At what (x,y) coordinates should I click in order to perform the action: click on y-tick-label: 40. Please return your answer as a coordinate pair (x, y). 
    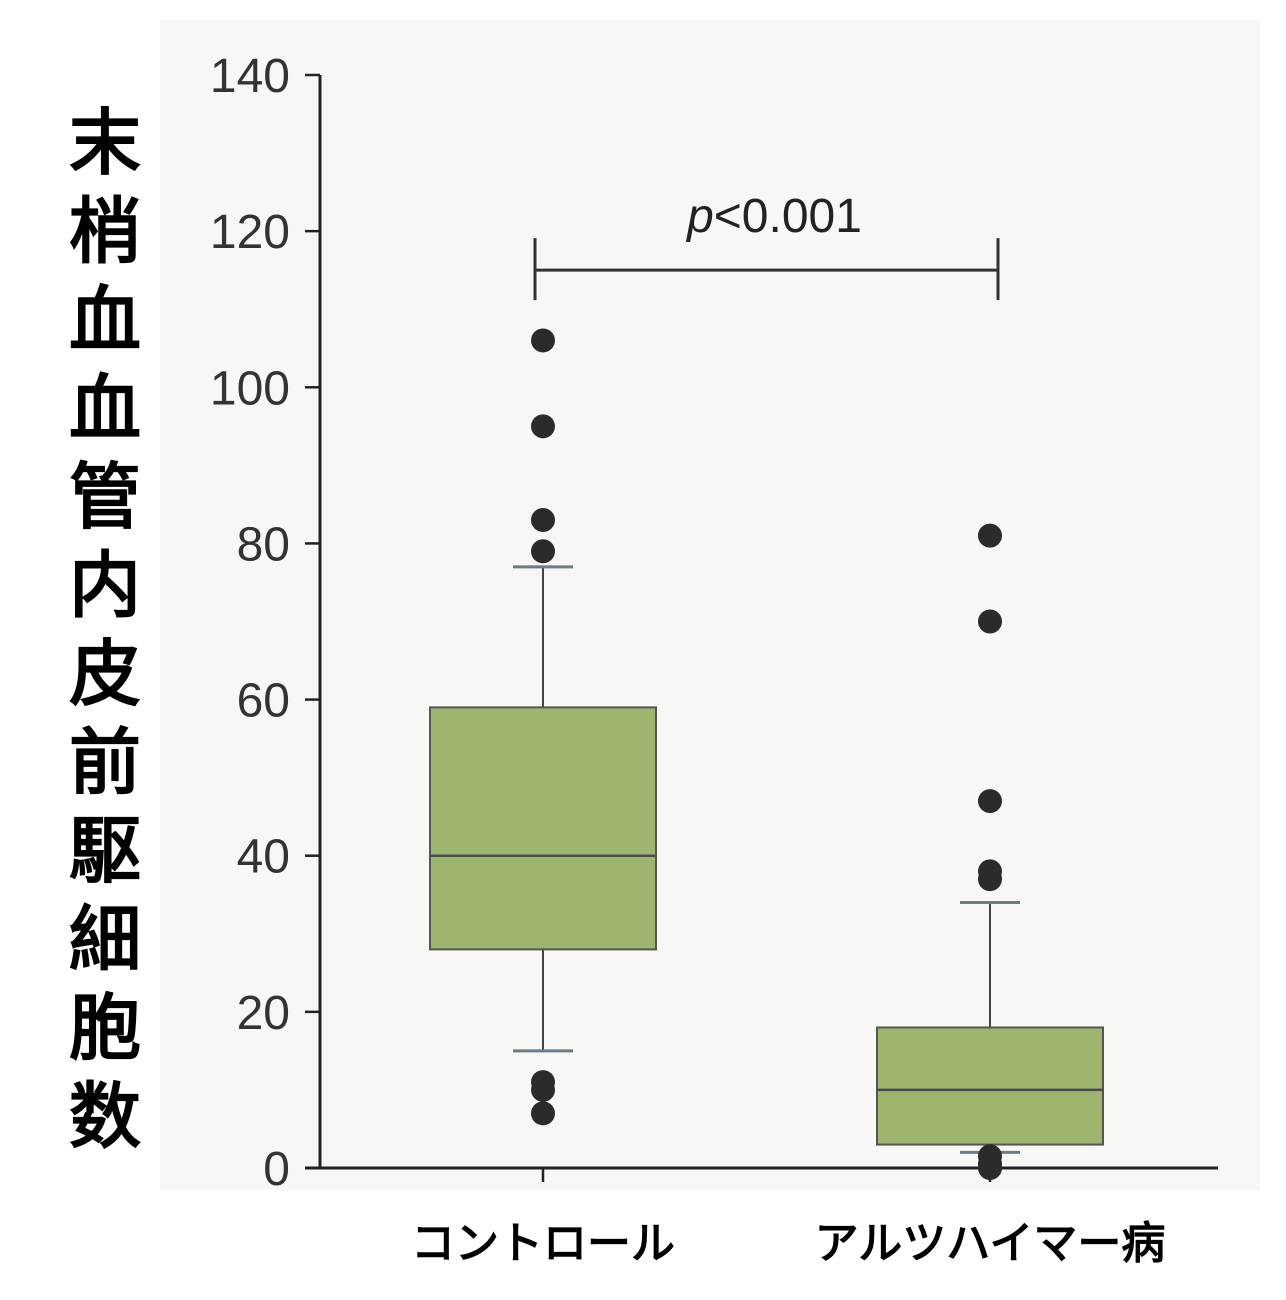
    Looking at the image, I should click on (263, 857).